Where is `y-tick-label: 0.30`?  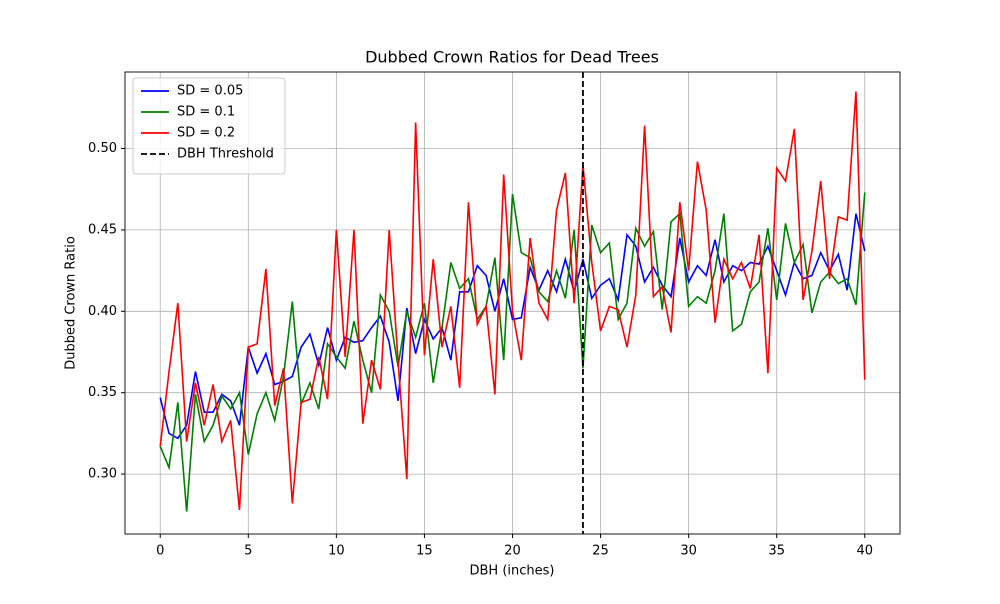 y-tick-label: 0.30 is located at coordinates (102, 474).